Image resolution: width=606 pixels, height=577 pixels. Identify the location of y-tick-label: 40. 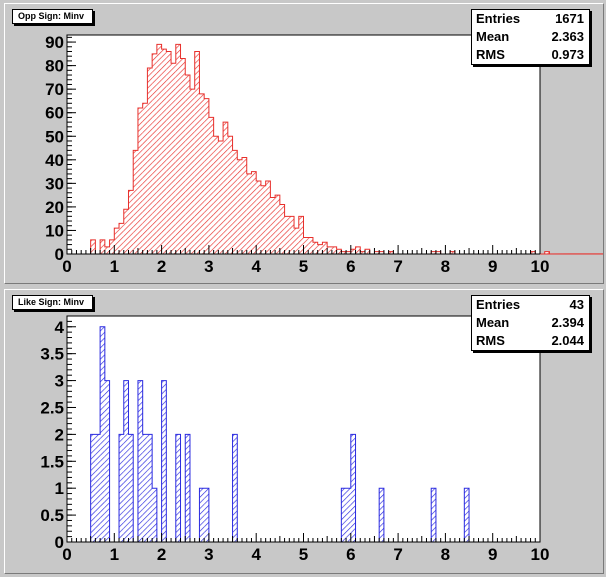
(54, 160).